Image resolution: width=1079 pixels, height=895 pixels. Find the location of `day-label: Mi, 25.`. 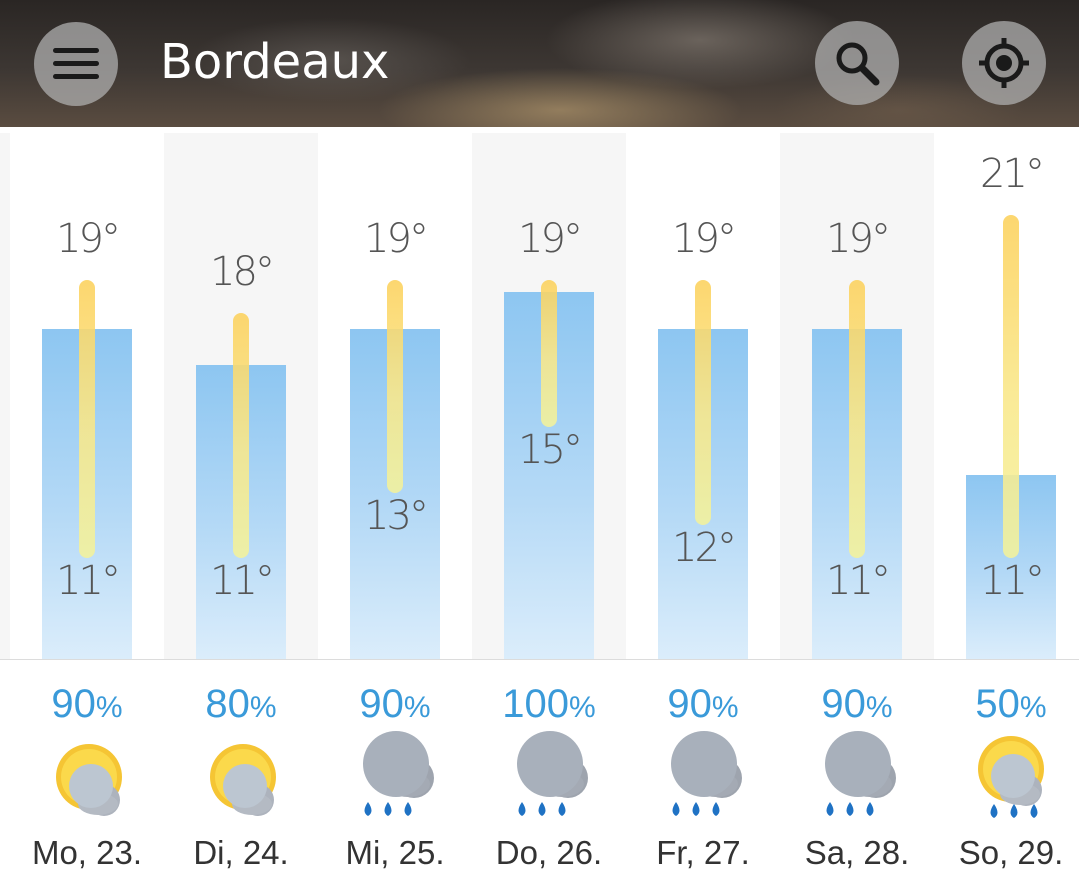

day-label: Mi, 25. is located at coordinates (395, 852).